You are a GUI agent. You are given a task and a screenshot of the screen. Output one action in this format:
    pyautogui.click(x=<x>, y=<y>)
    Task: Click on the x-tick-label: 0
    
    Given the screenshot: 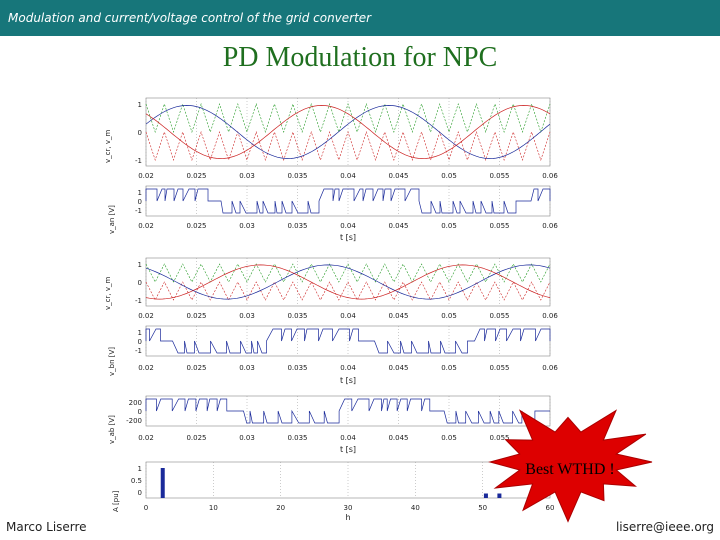 What is the action you would take?
    pyautogui.click(x=146, y=508)
    